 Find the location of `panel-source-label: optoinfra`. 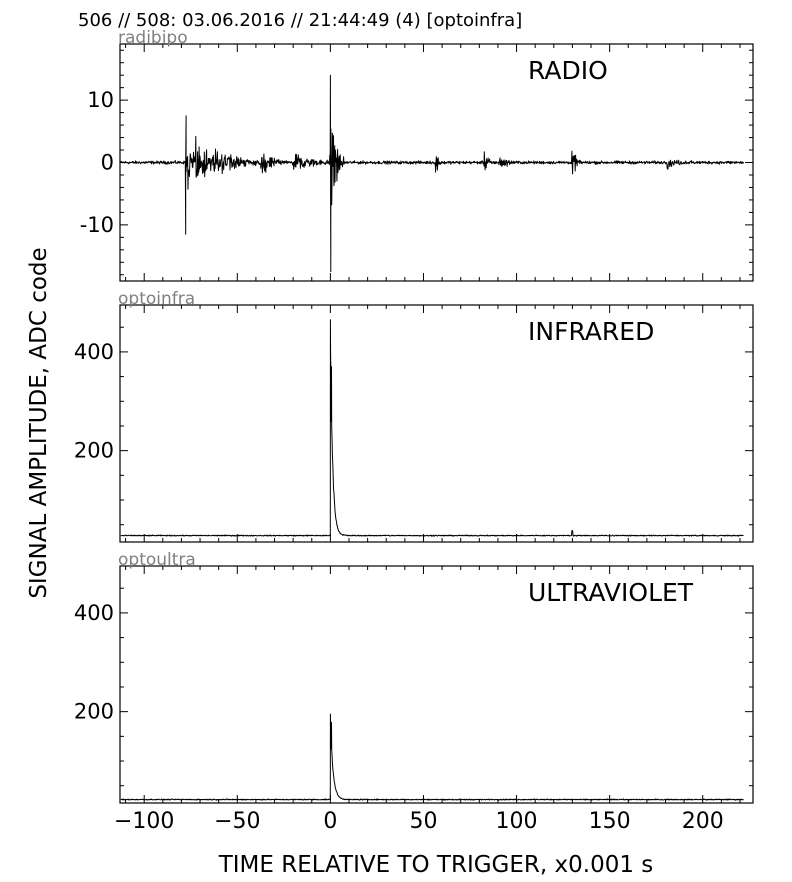

panel-source-label: optoinfra is located at coordinates (156, 299).